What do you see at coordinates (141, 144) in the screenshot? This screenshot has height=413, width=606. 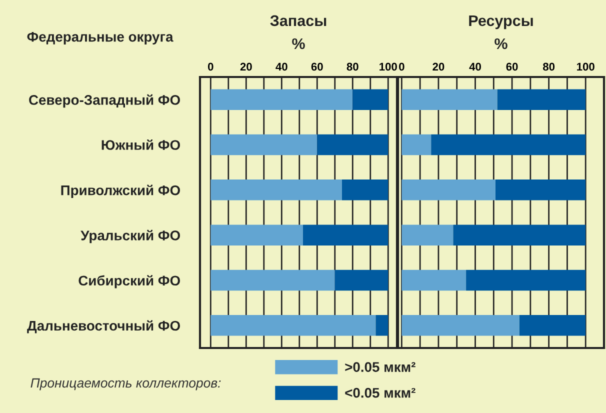 I see `y-tick-label: Южный ФО` at bounding box center [141, 144].